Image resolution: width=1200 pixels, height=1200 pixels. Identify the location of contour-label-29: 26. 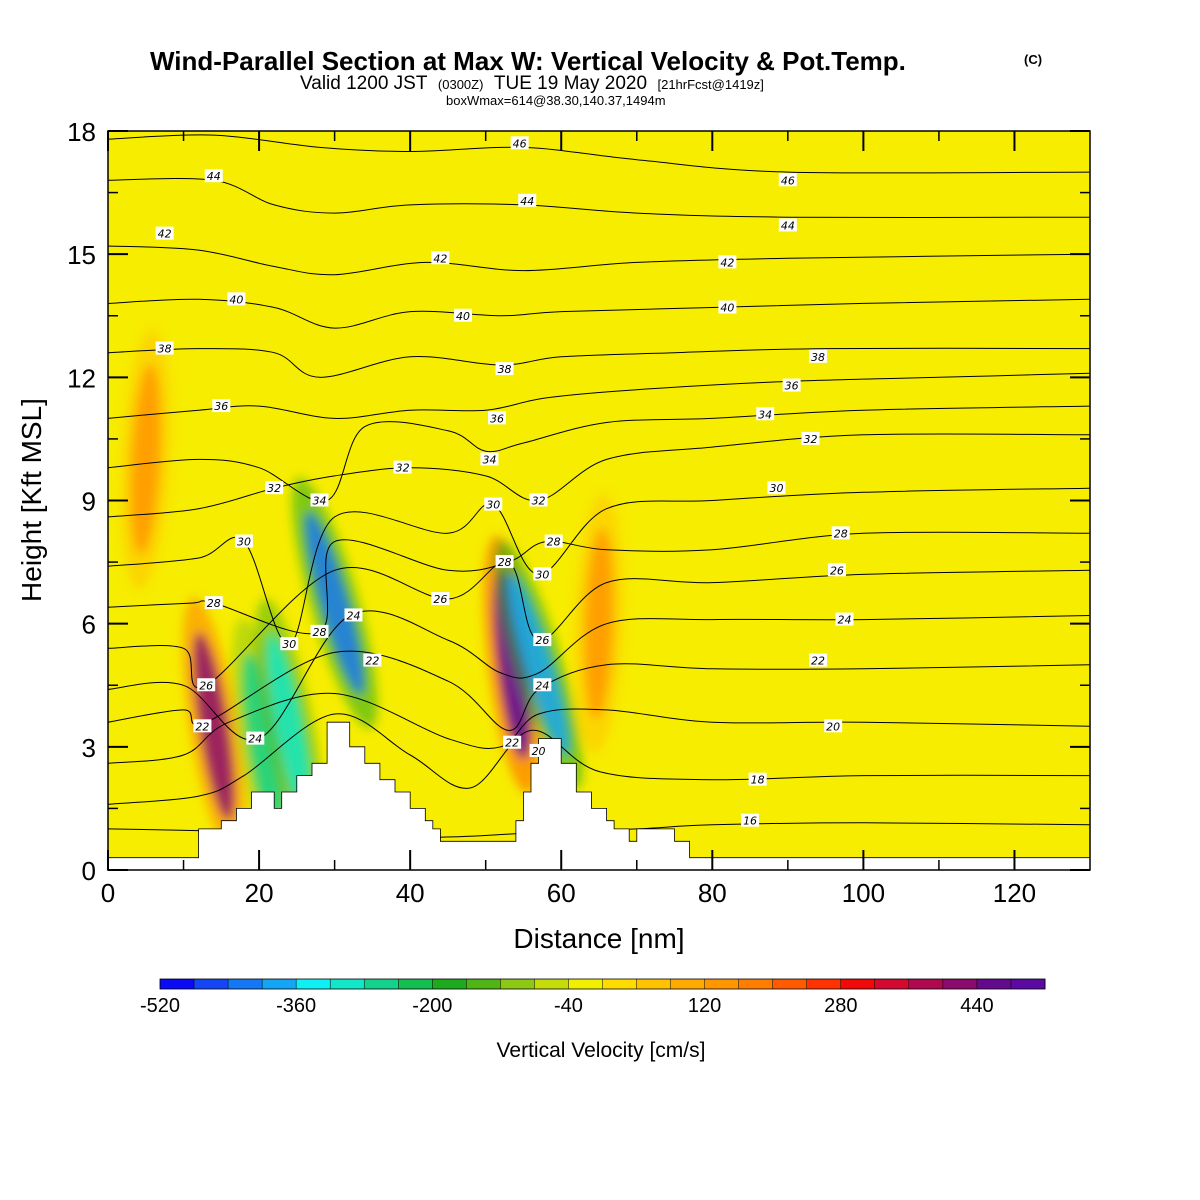
(836, 570).